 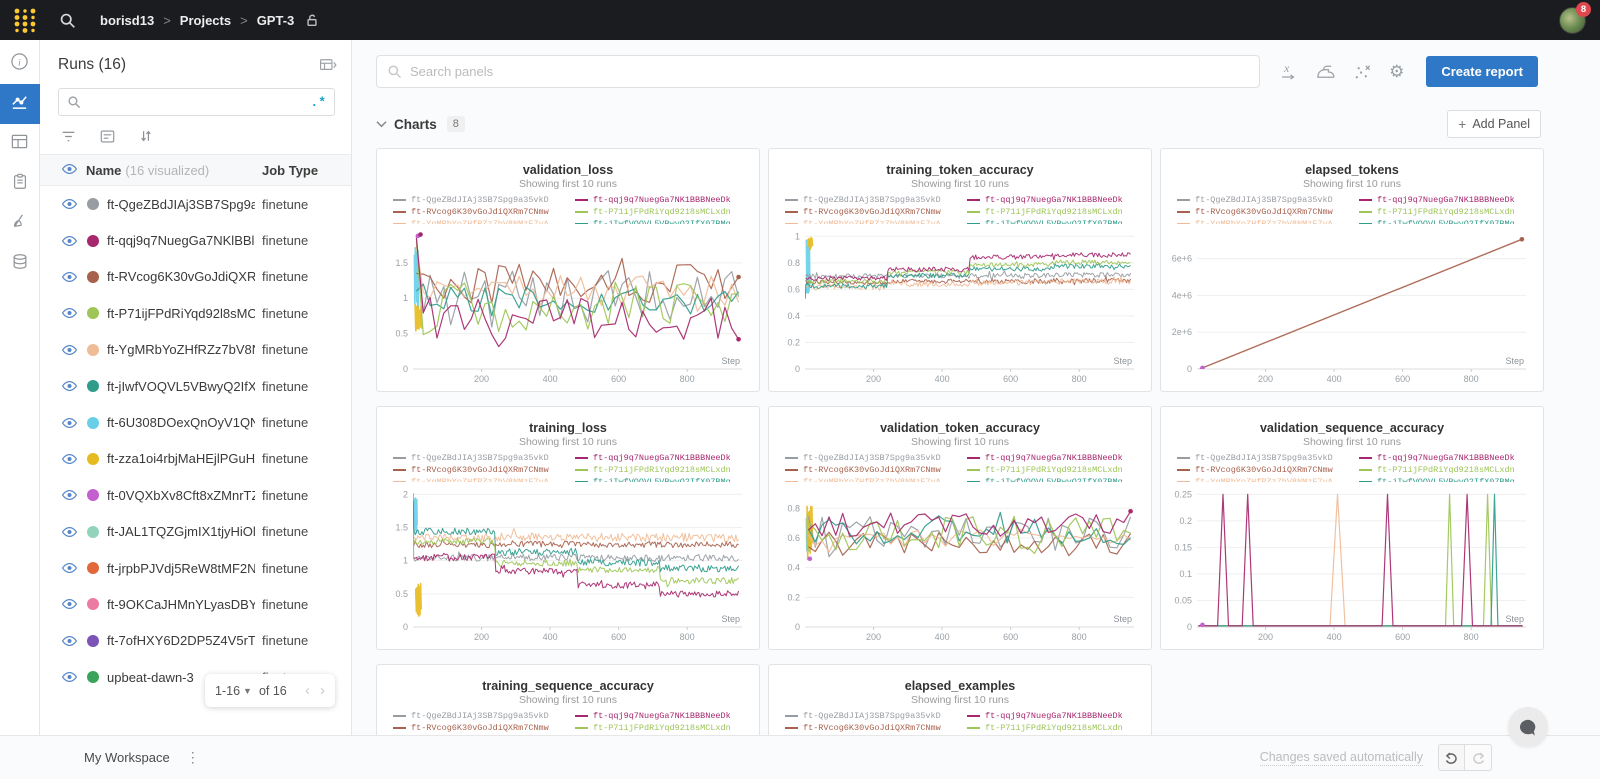 What do you see at coordinates (1288, 71) in the screenshot?
I see `x-axis-icon: x` at bounding box center [1288, 71].